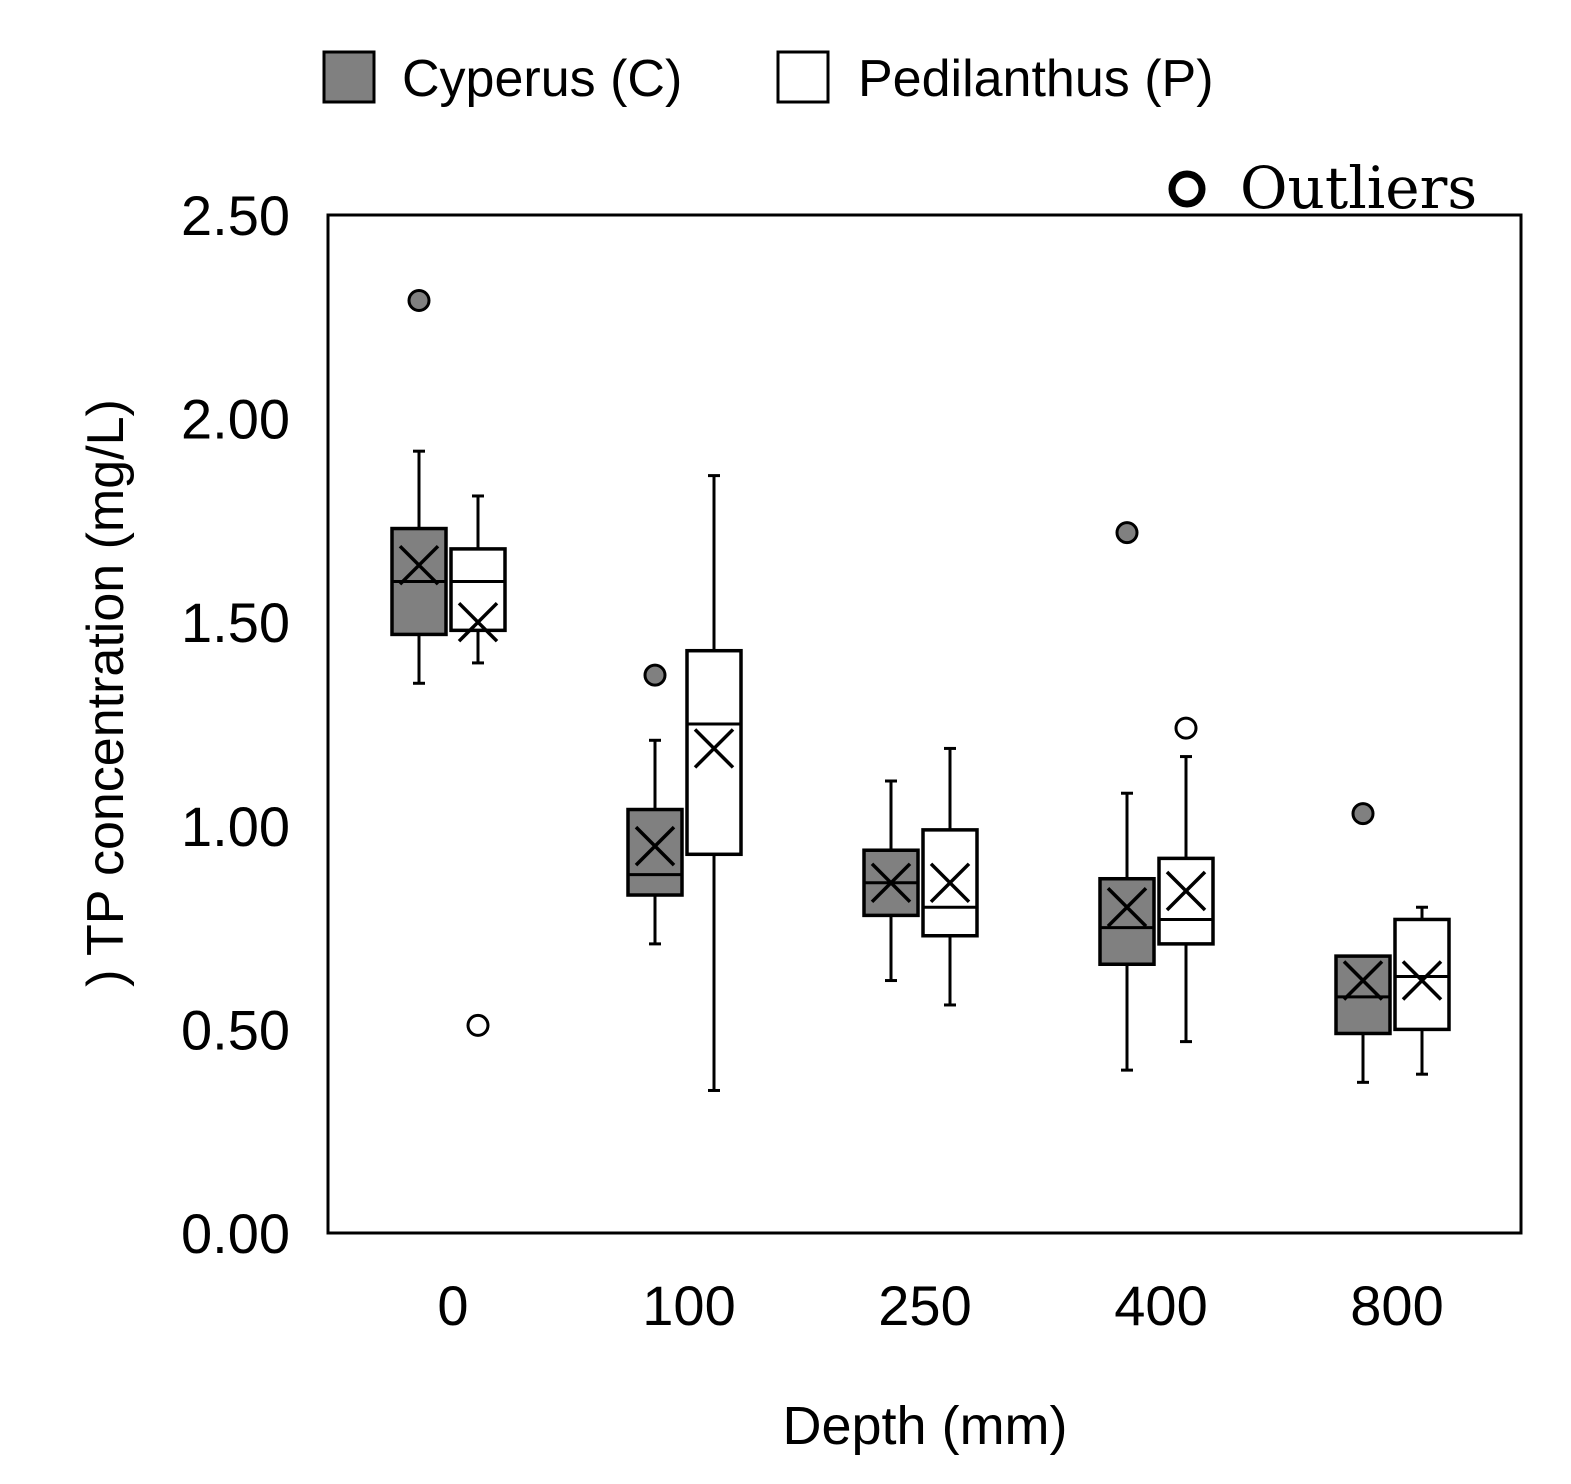 This screenshot has height=1484, width=1571. I want to click on y-tick-label: 1.50, so click(235, 622).